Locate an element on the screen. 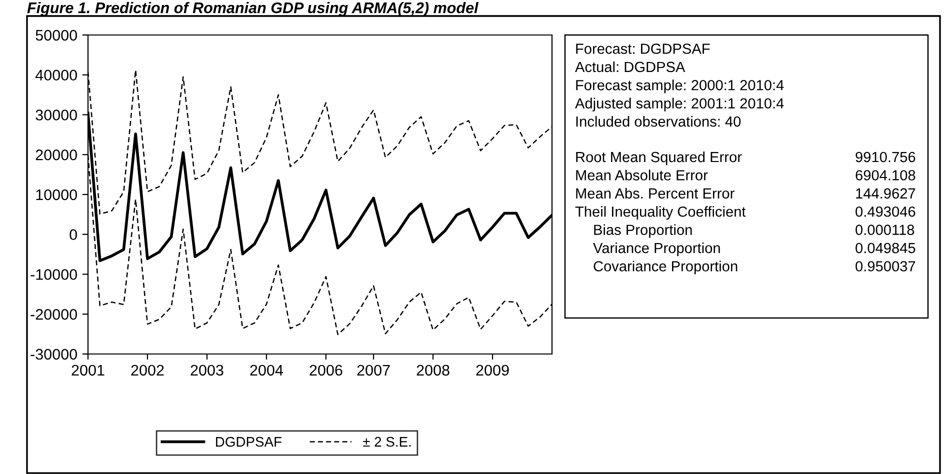  text: 144.9627 is located at coordinates (886, 193).